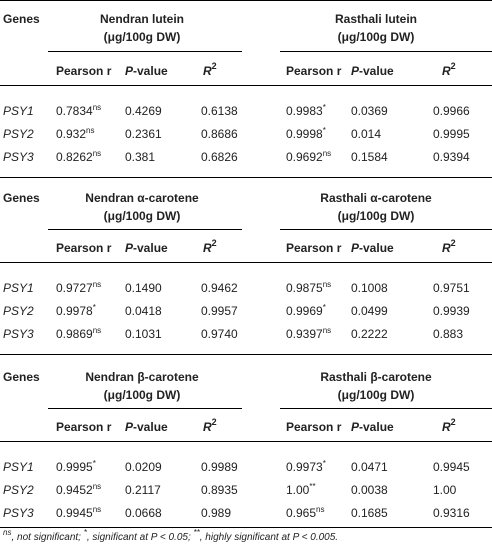  Describe the element at coordinates (451, 157) in the screenshot. I see `r2-value: 0.9394` at that location.